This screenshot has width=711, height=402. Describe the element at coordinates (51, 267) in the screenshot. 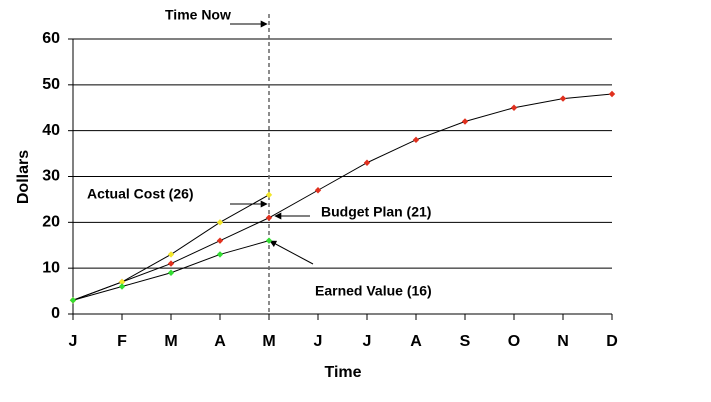

I see `y-tick-label: 10` at that location.